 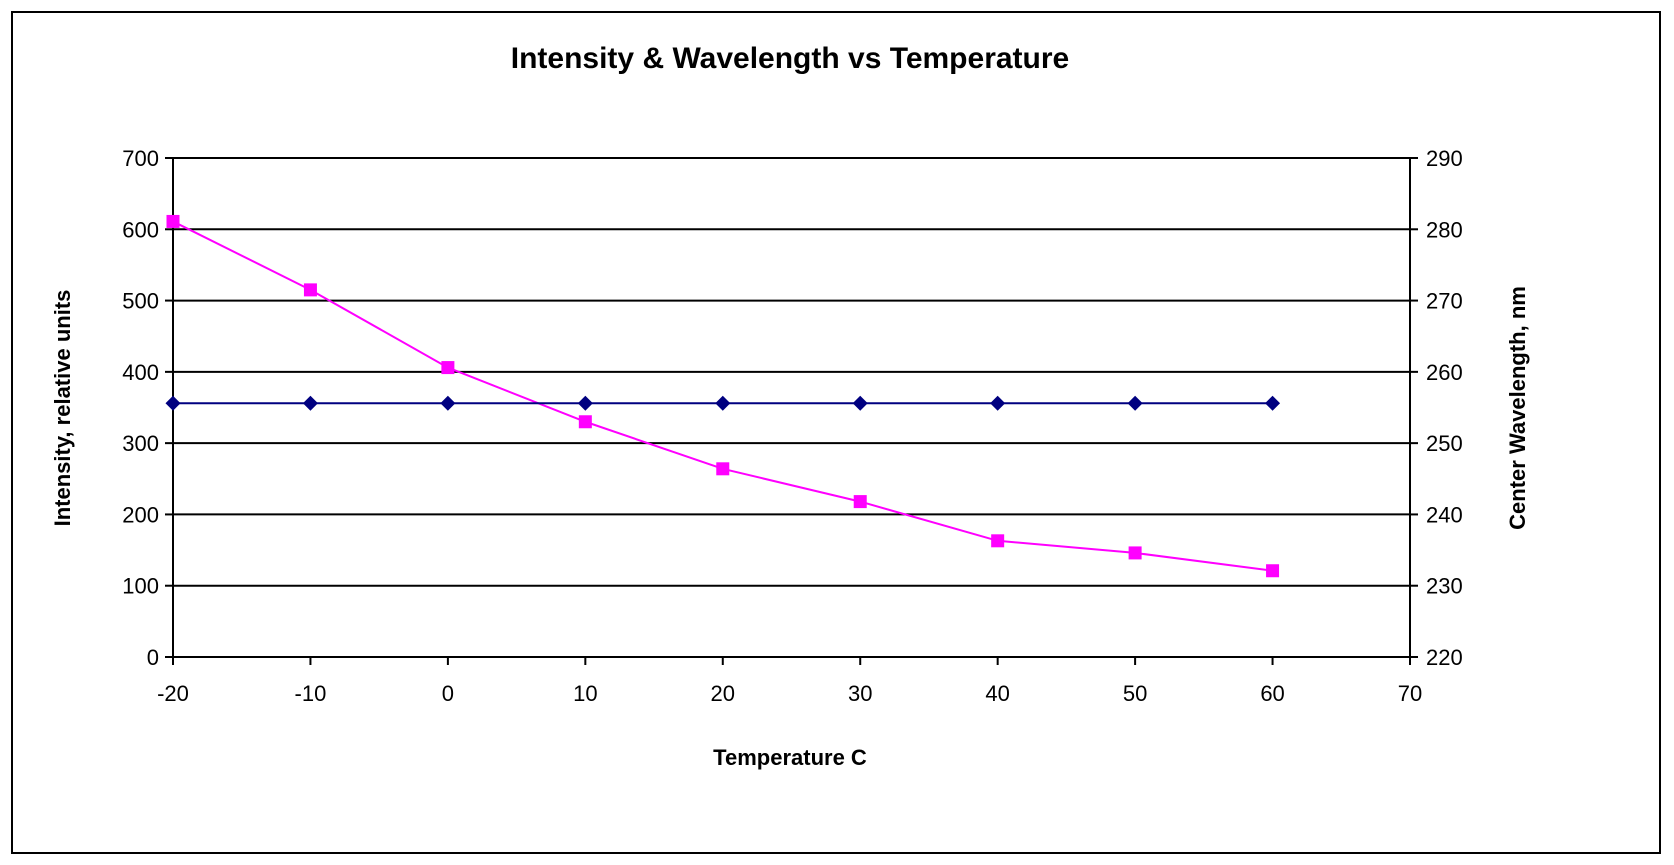 I want to click on x-tick-label: -20, so click(x=173, y=693).